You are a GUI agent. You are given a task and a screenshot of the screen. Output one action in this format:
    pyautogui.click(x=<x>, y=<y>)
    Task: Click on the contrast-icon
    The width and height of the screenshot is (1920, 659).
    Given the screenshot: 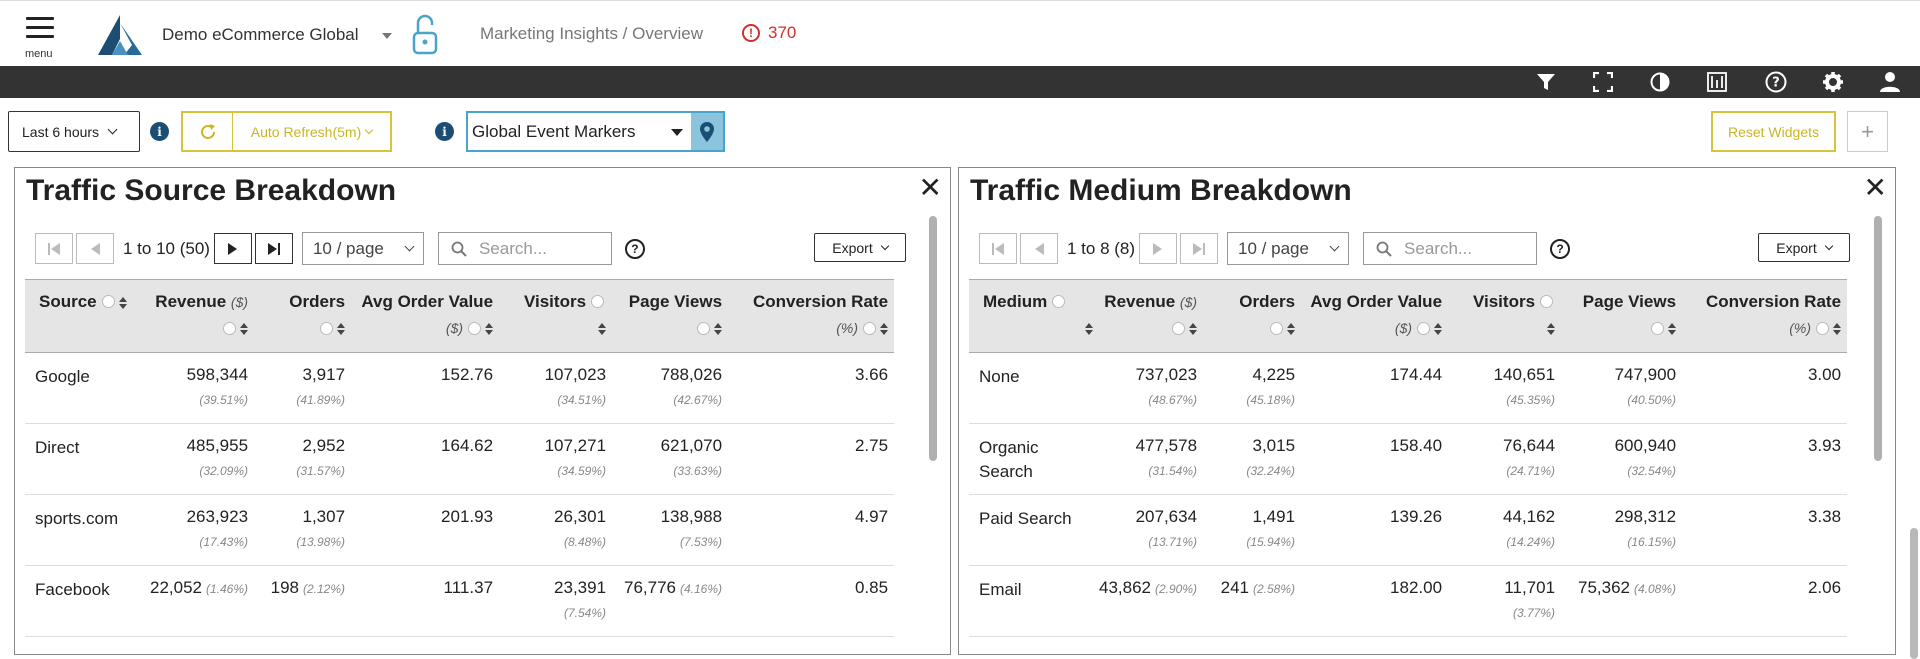 What is the action you would take?
    pyautogui.click(x=1660, y=82)
    